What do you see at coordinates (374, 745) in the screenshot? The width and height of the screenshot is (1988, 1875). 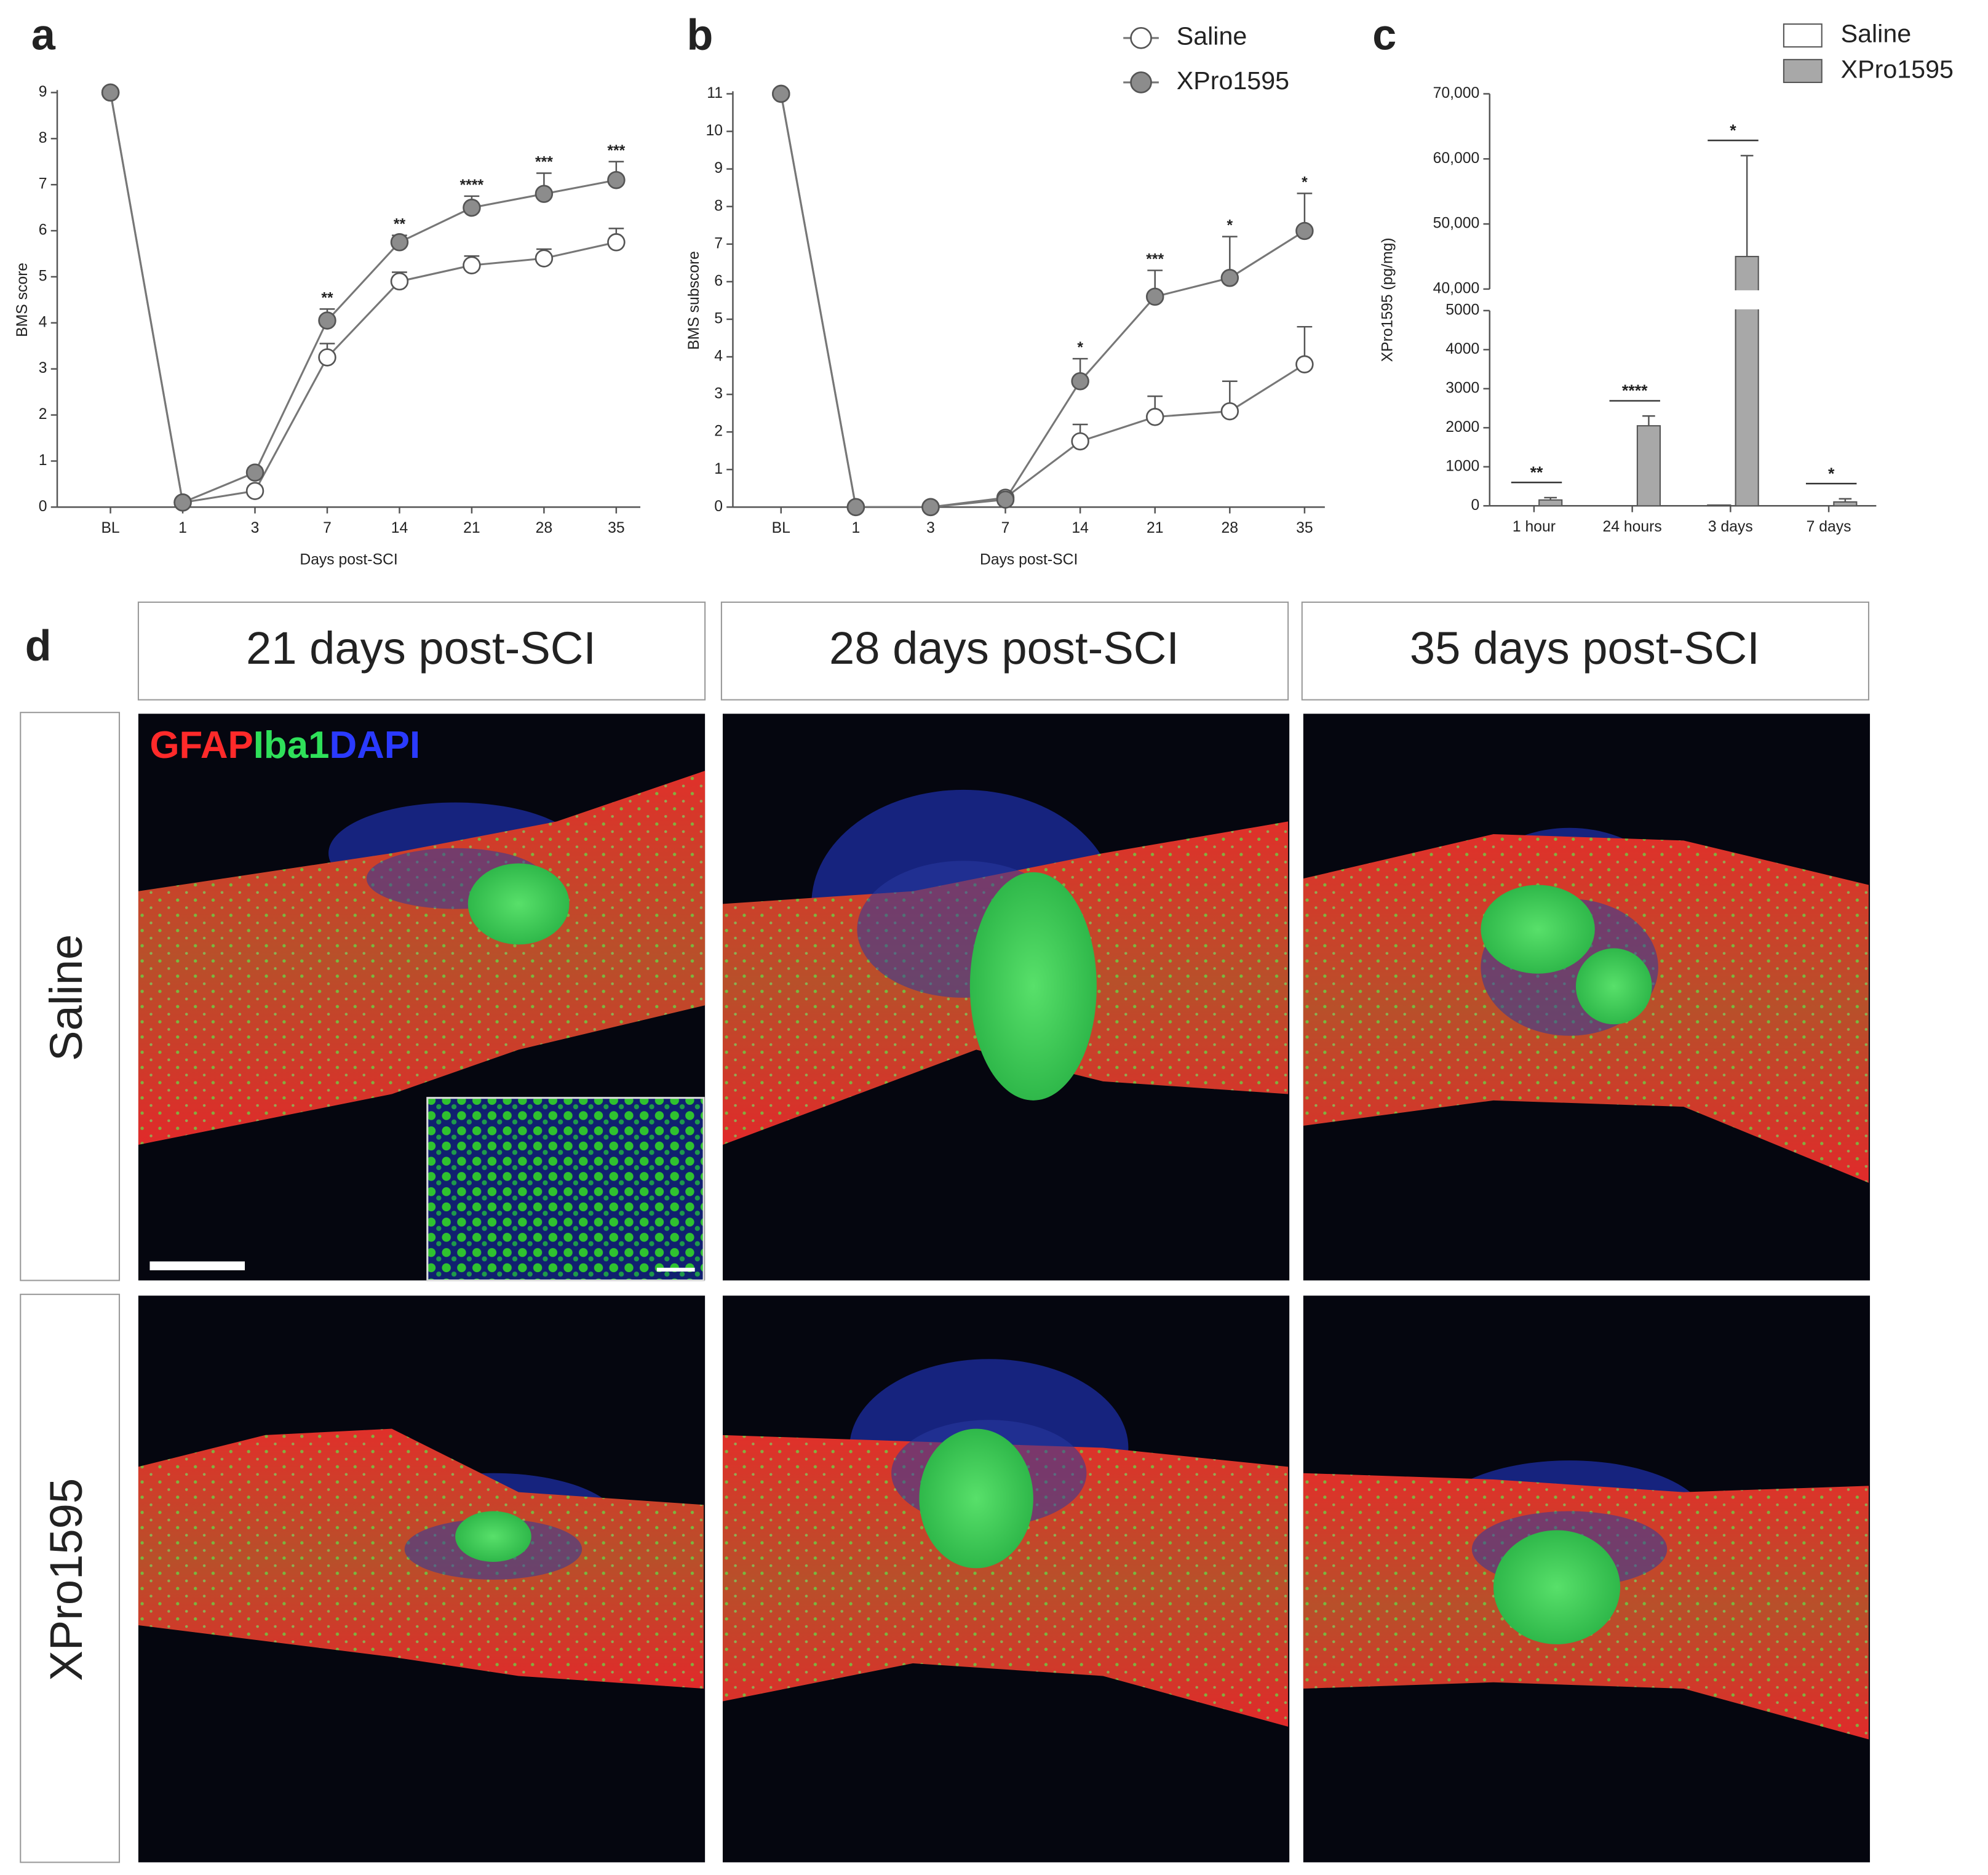 I see `stain-label: DAPI` at bounding box center [374, 745].